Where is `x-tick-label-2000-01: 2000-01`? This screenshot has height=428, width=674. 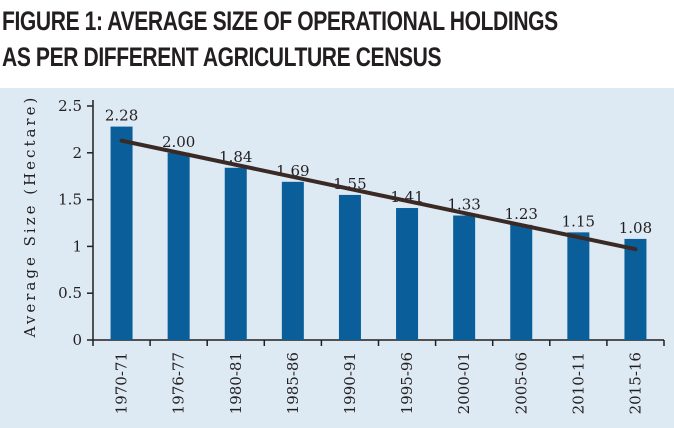 x-tick-label-2000-01: 2000-01 is located at coordinates (464, 383).